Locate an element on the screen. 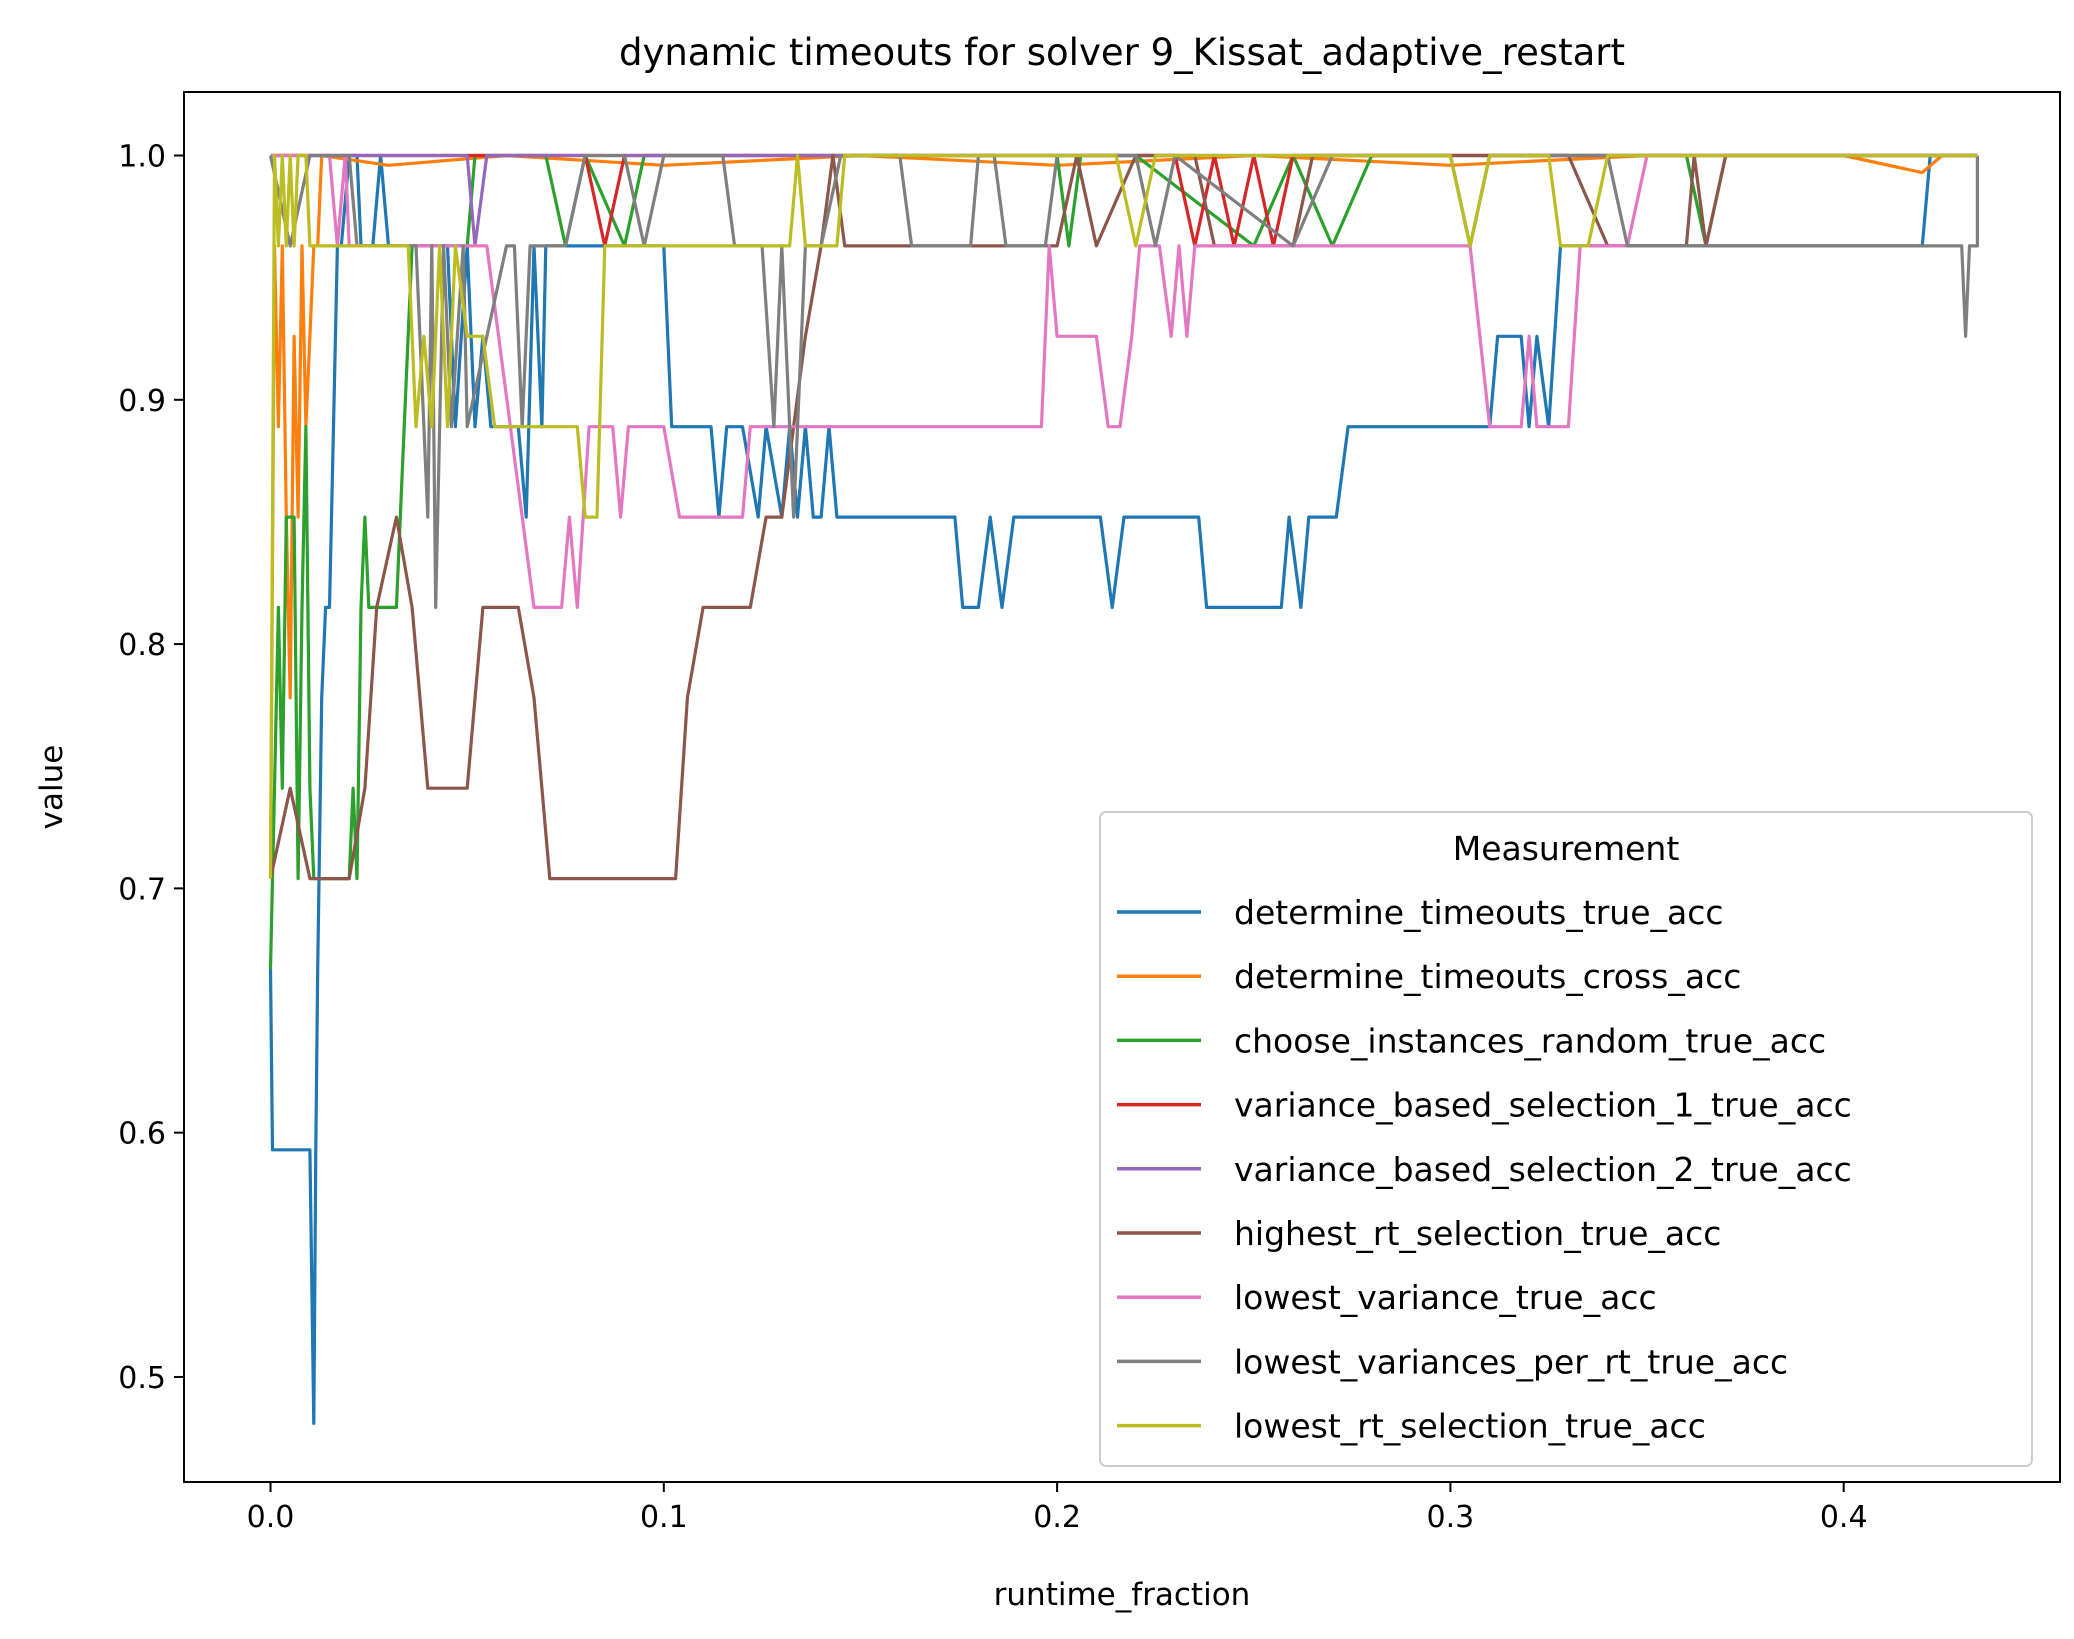 The image size is (2074, 1639). series-line-variance_based_selection_1_true_acc is located at coordinates (1124, 200).